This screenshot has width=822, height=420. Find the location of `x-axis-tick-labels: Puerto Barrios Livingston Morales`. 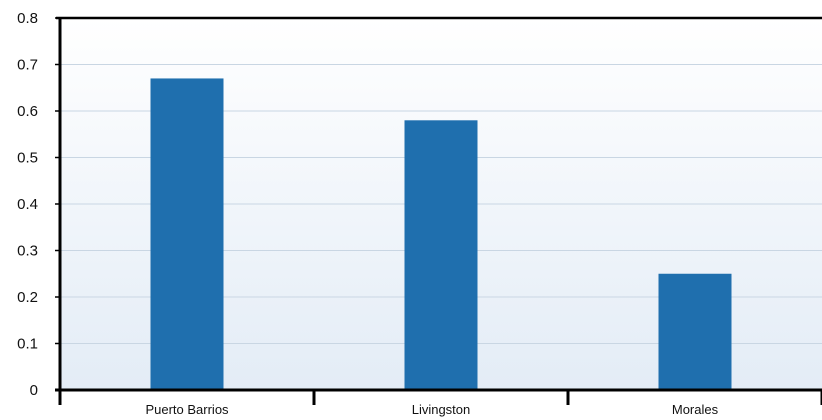

x-axis-tick-labels: Puerto Barrios Livingston Morales is located at coordinates (431, 409).